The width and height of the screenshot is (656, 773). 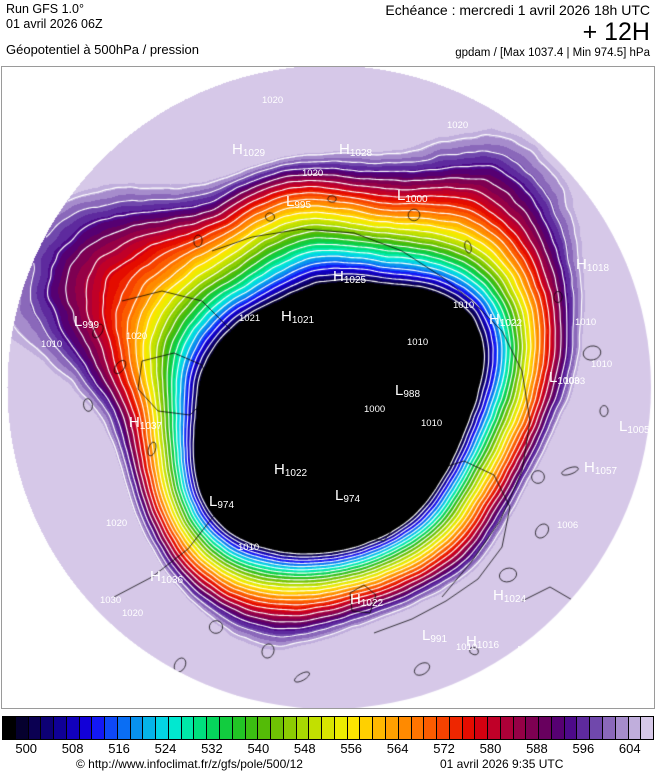 I want to click on colorbar-gradient, so click(x=328, y=728).